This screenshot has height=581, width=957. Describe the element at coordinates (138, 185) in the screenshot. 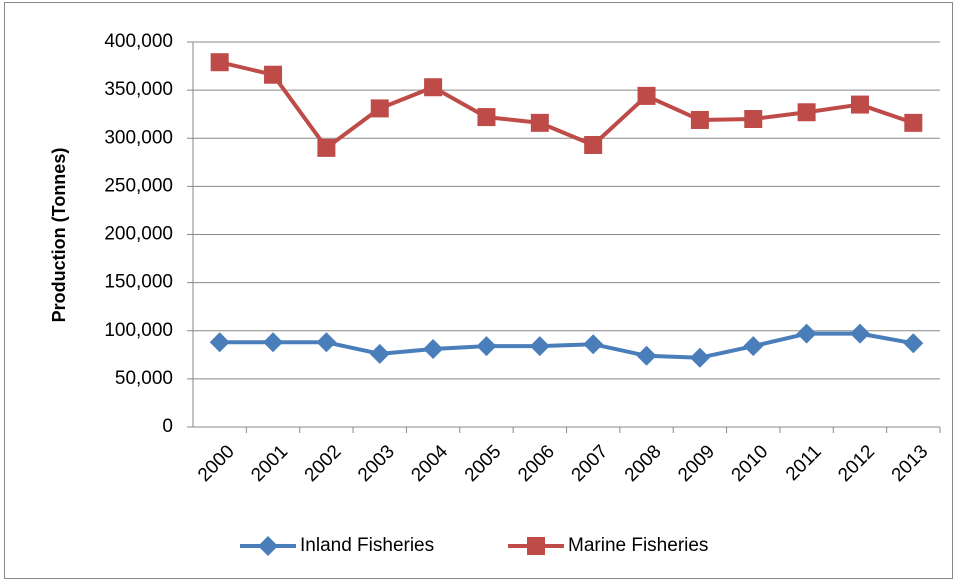

I see `y-tick-label: 250,000` at that location.